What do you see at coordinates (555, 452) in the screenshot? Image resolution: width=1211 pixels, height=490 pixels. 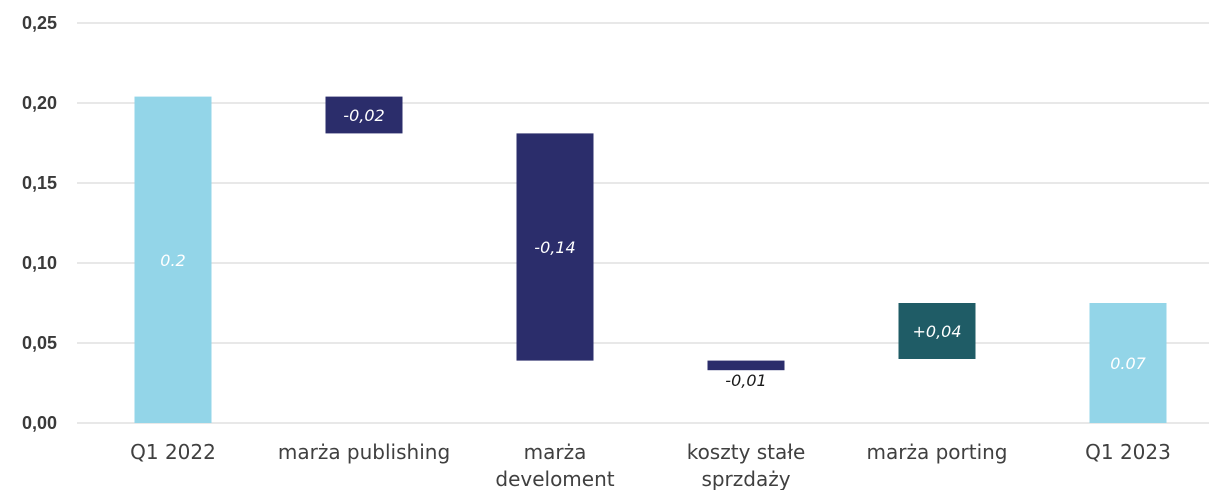 I see `x-tick-label: marża` at bounding box center [555, 452].